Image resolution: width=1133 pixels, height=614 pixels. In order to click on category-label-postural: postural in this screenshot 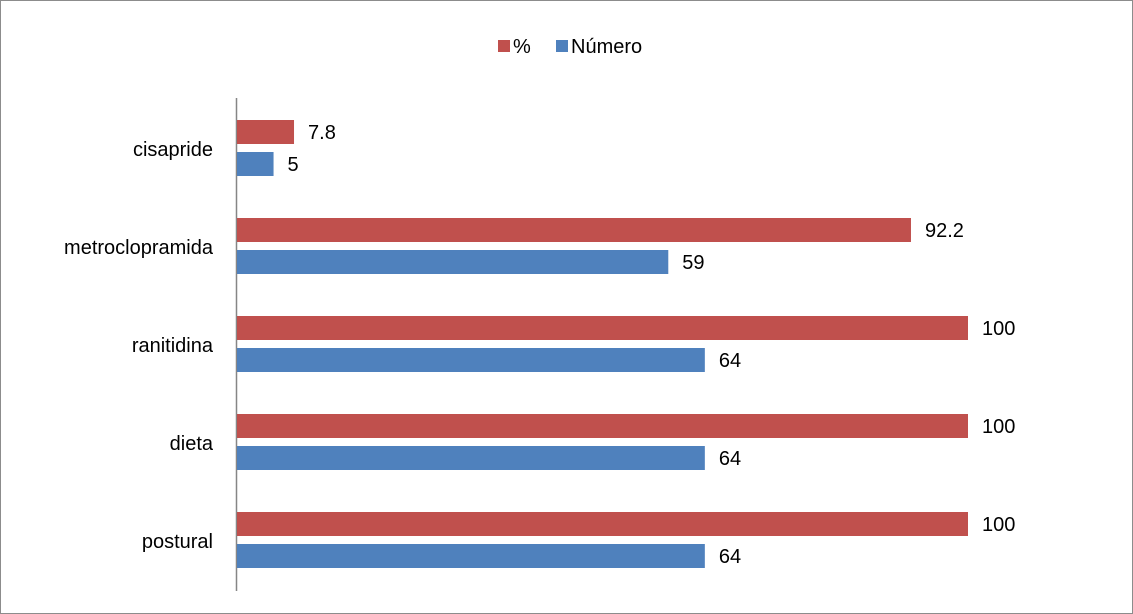, I will do `click(177, 542)`.